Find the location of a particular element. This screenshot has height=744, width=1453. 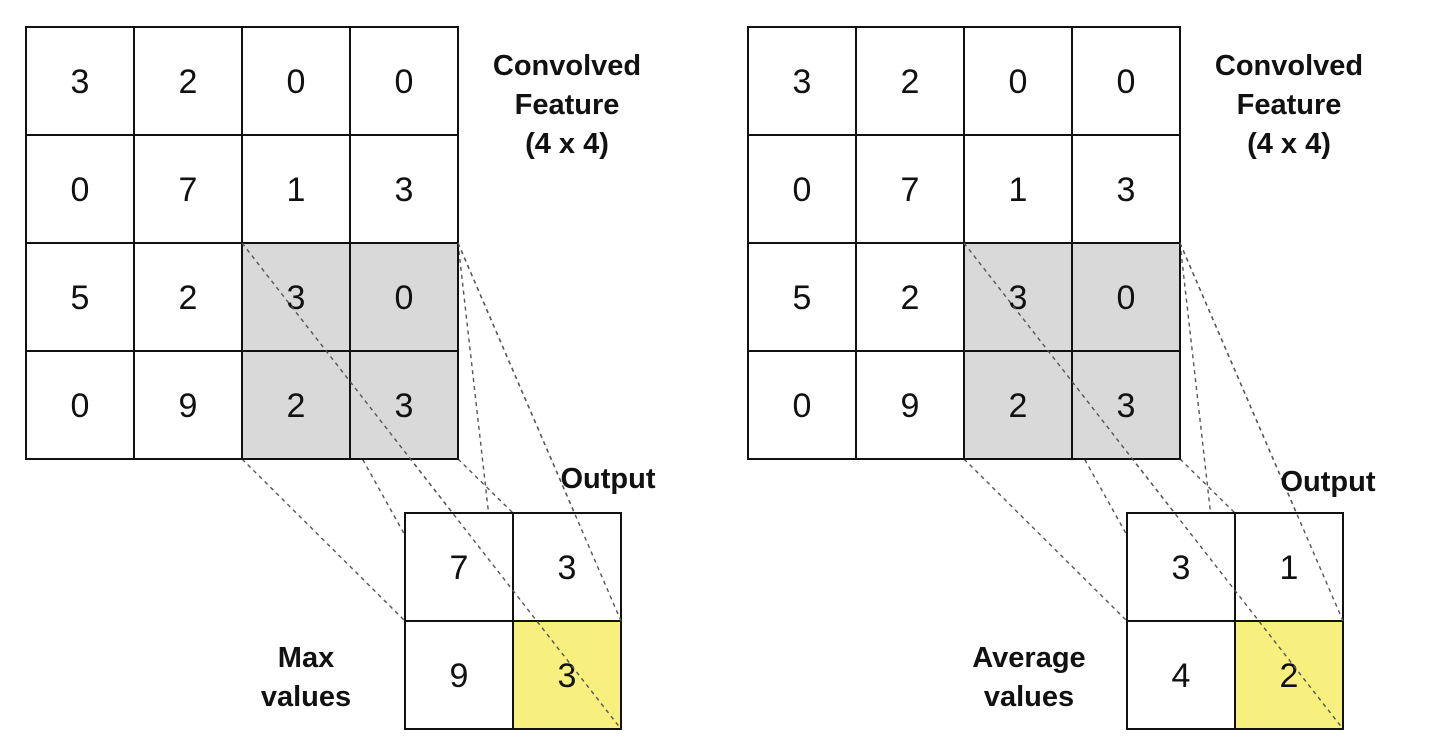

output-grid: 3 1 4 2 is located at coordinates (1235, 621).